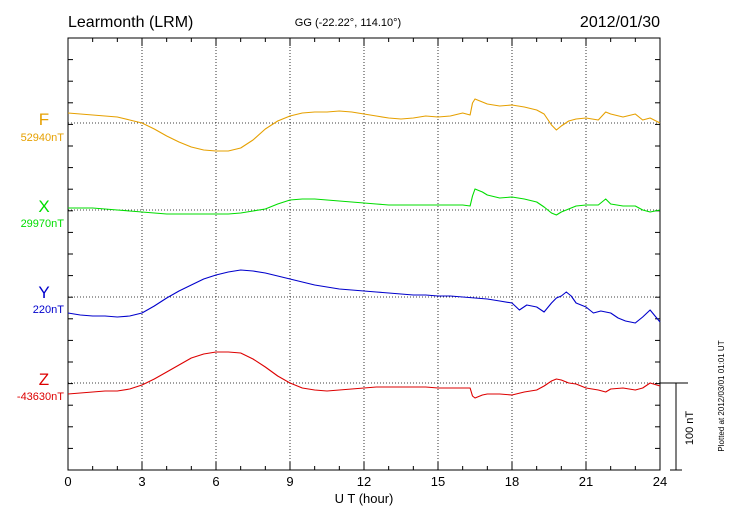 This screenshot has width=730, height=520. What do you see at coordinates (364, 296) in the screenshot?
I see `series-line-Y` at bounding box center [364, 296].